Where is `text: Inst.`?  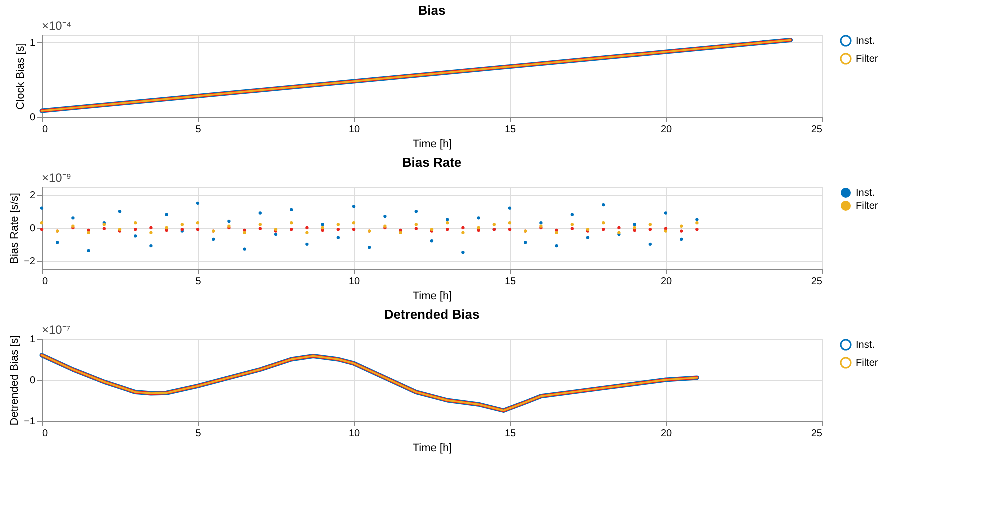
text: Inst. is located at coordinates (865, 193).